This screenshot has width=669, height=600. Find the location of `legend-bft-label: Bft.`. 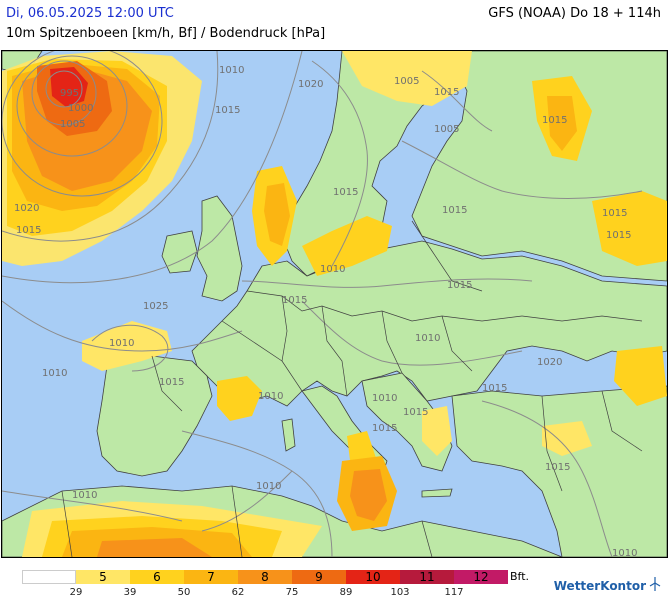

legend-bft-label: Bft. is located at coordinates (520, 576).